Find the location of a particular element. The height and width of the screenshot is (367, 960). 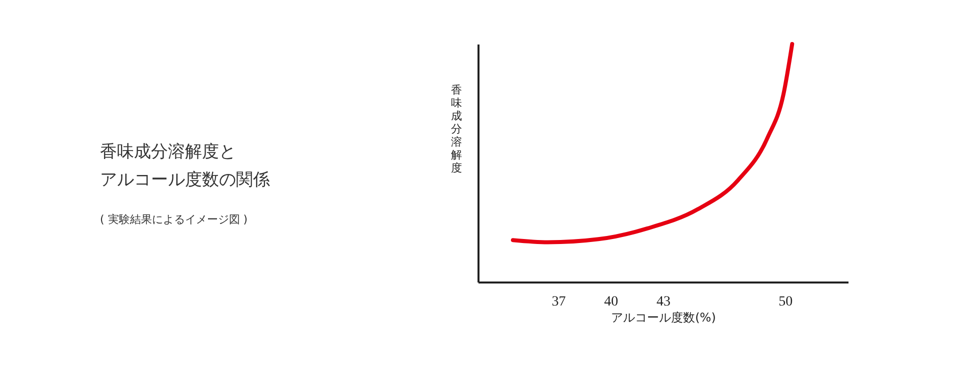

x-axis-title: アルコール度数(%) is located at coordinates (663, 317).